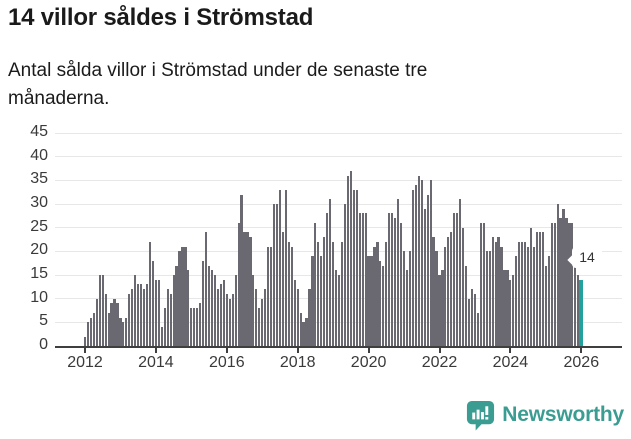 The width and height of the screenshot is (631, 439). Describe the element at coordinates (39, 250) in the screenshot. I see `y-tick-label: 20` at that location.